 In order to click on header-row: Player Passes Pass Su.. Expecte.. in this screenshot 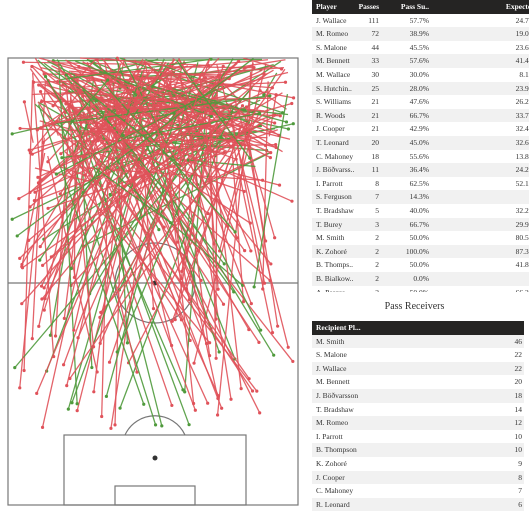, I will do `click(420, 7)`.